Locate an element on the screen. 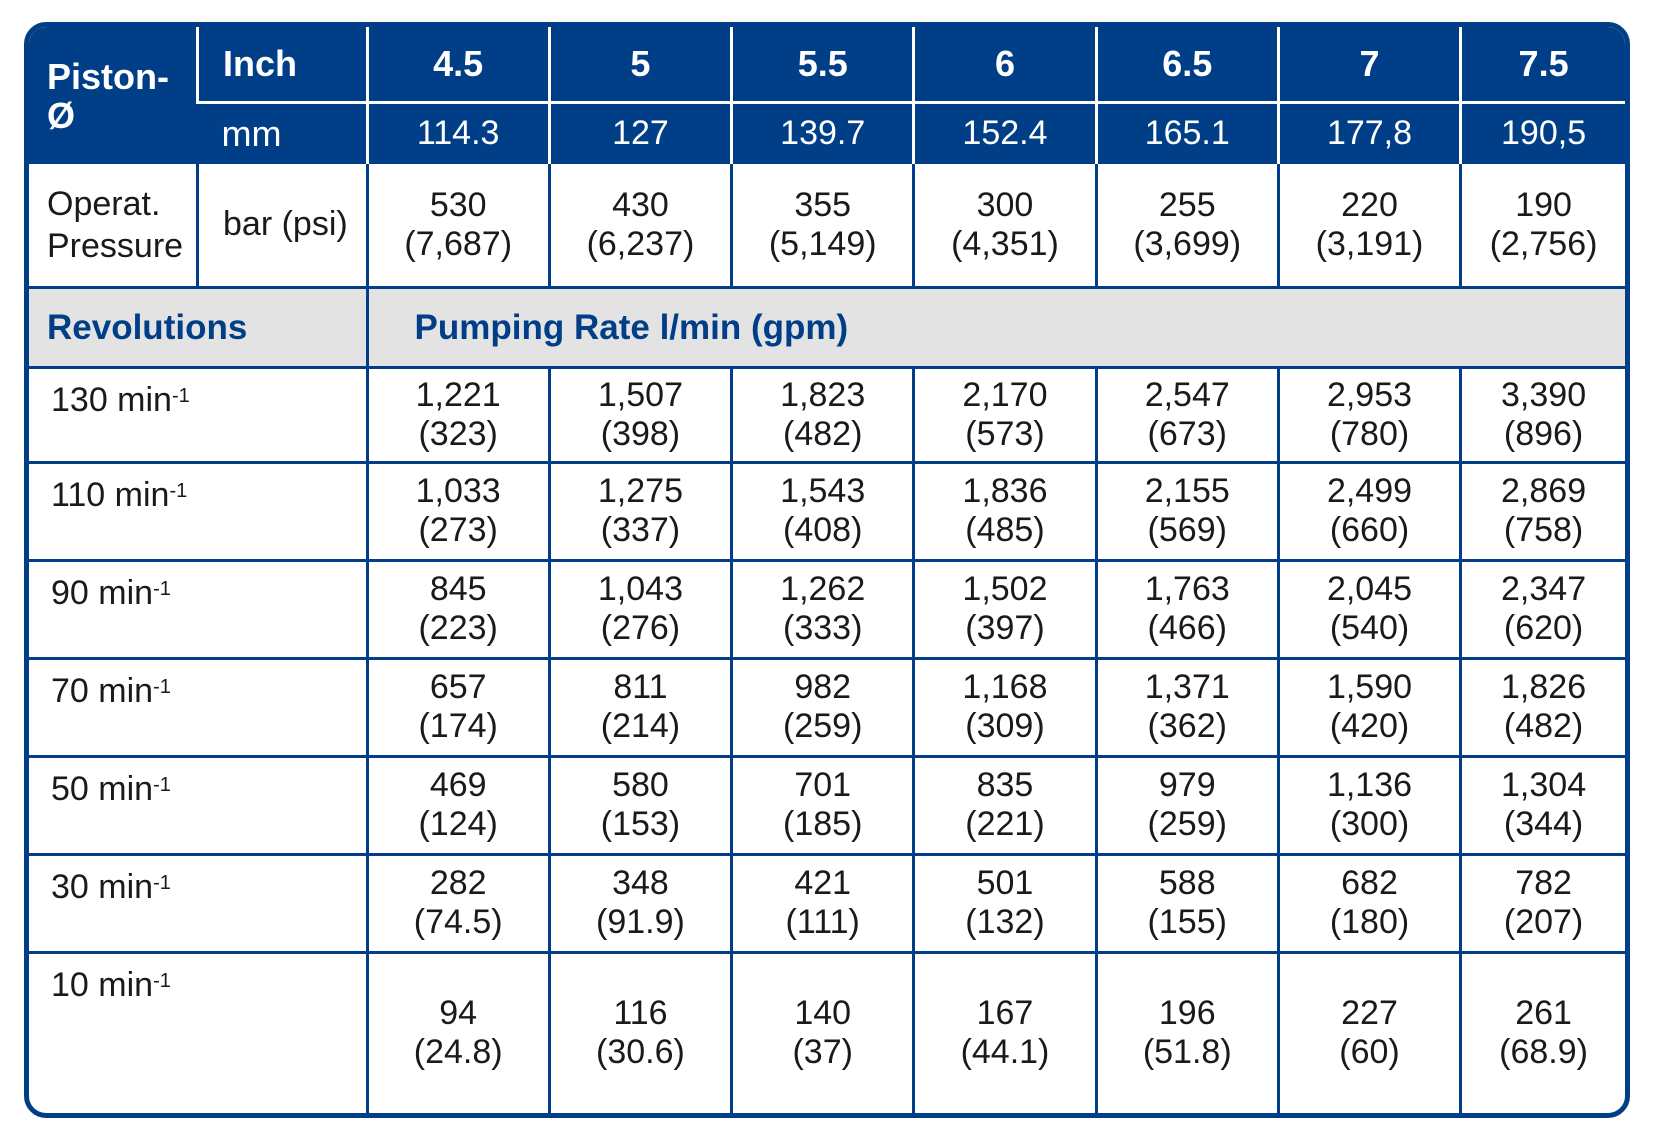 The height and width of the screenshot is (1142, 1654). pressure-cell: 300 (4,351) is located at coordinates (1004, 225).